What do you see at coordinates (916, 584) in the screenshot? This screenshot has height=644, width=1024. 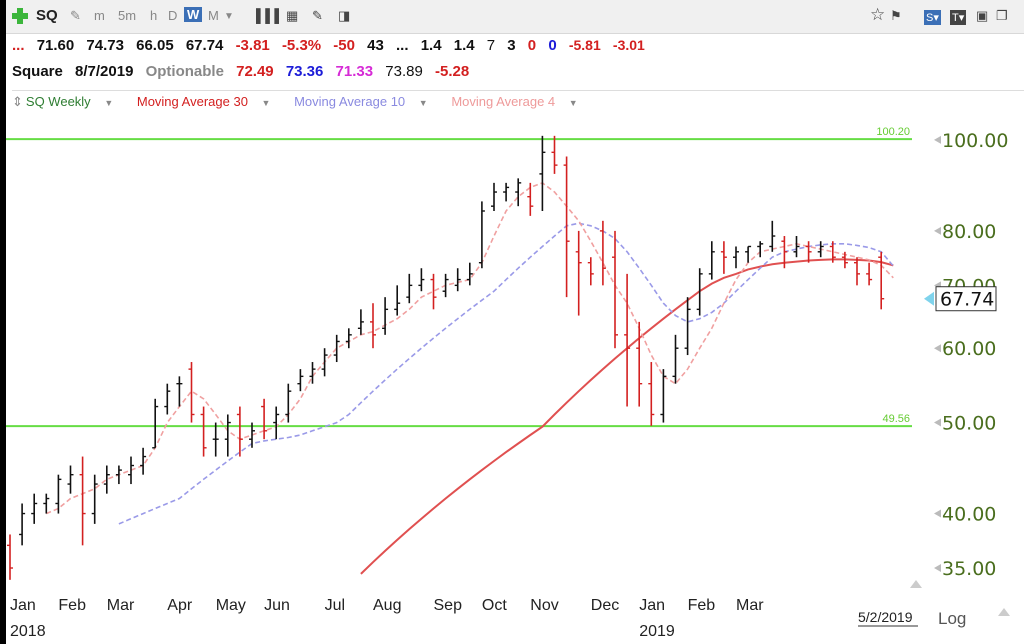 I see `scroll-up-icon` at bounding box center [916, 584].